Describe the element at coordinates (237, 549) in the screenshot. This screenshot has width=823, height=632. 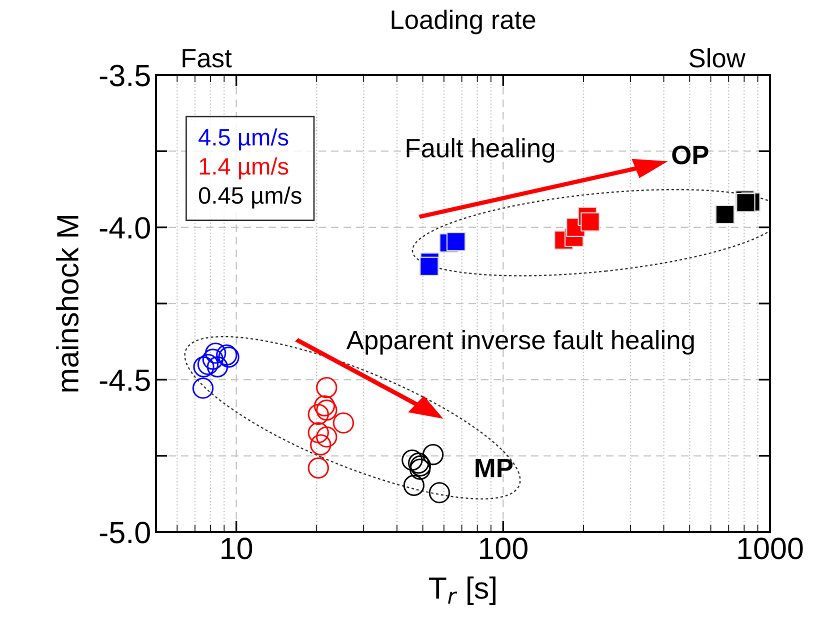
I see `x-tick-label: 10` at that location.